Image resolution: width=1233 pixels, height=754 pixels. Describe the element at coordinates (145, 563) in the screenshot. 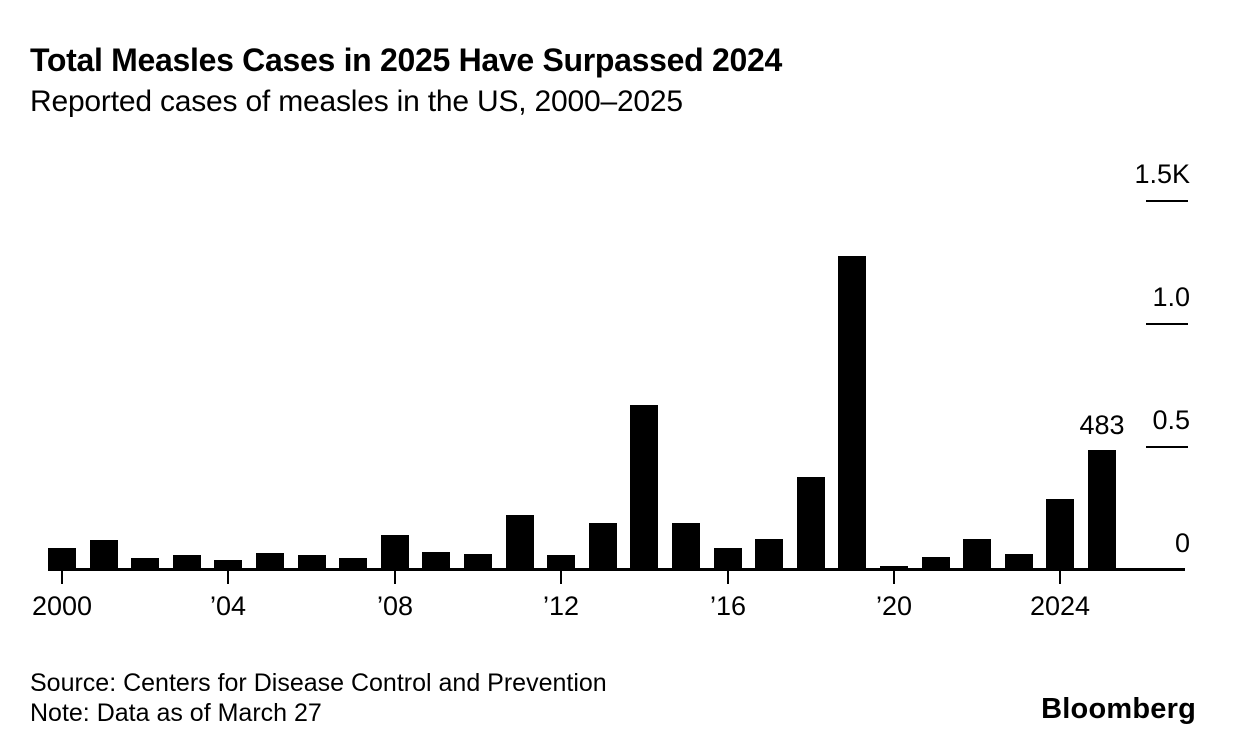

I see `bar-2002` at that location.